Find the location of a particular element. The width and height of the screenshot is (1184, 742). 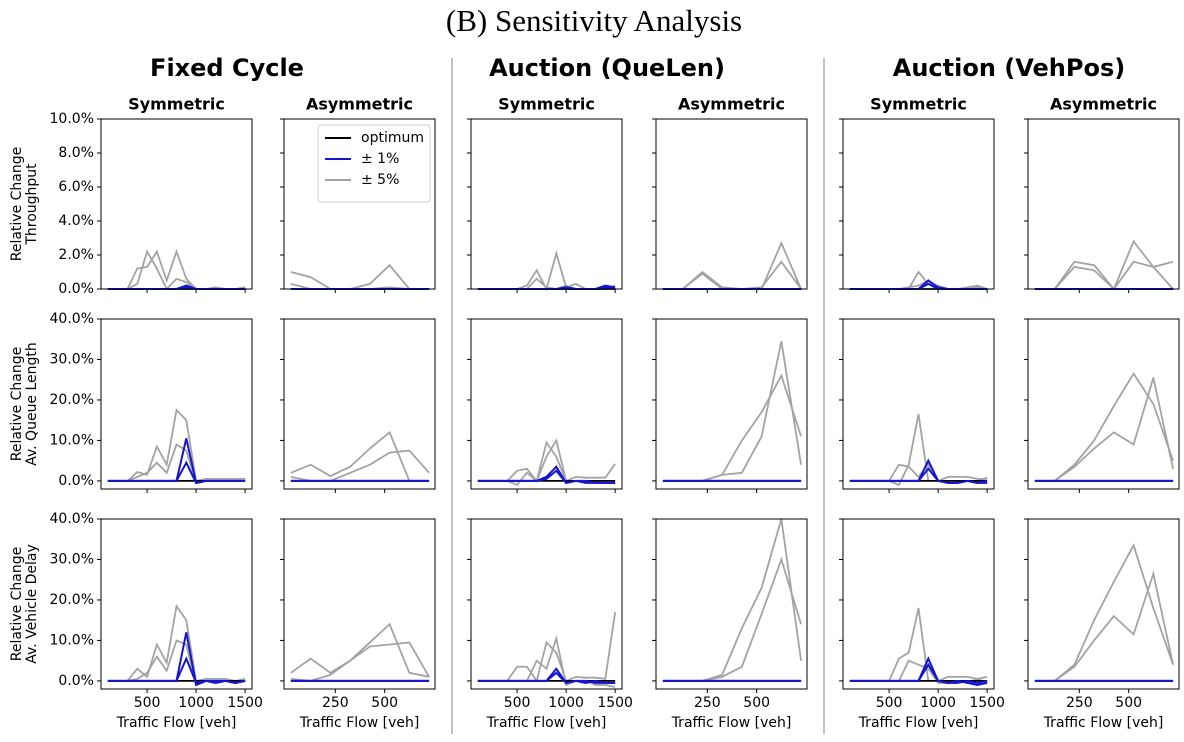

y-axis-label: Av. Queue Length is located at coordinates (32, 404).